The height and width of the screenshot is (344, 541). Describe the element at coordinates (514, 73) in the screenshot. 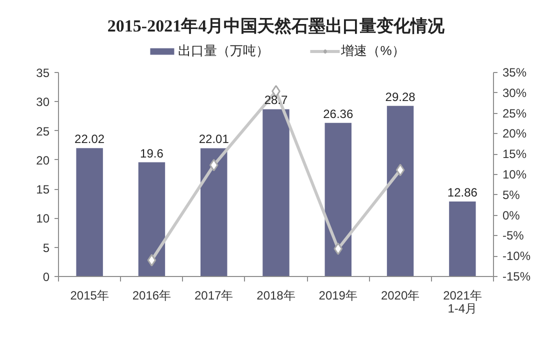

I see `y2-tick-label: 35%` at that location.